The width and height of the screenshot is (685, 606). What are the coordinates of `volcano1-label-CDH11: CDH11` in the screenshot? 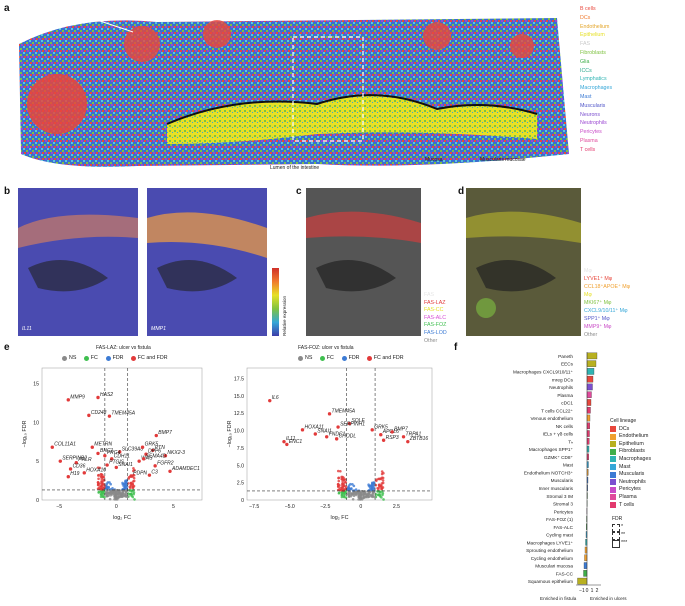 It's located at (122, 456).